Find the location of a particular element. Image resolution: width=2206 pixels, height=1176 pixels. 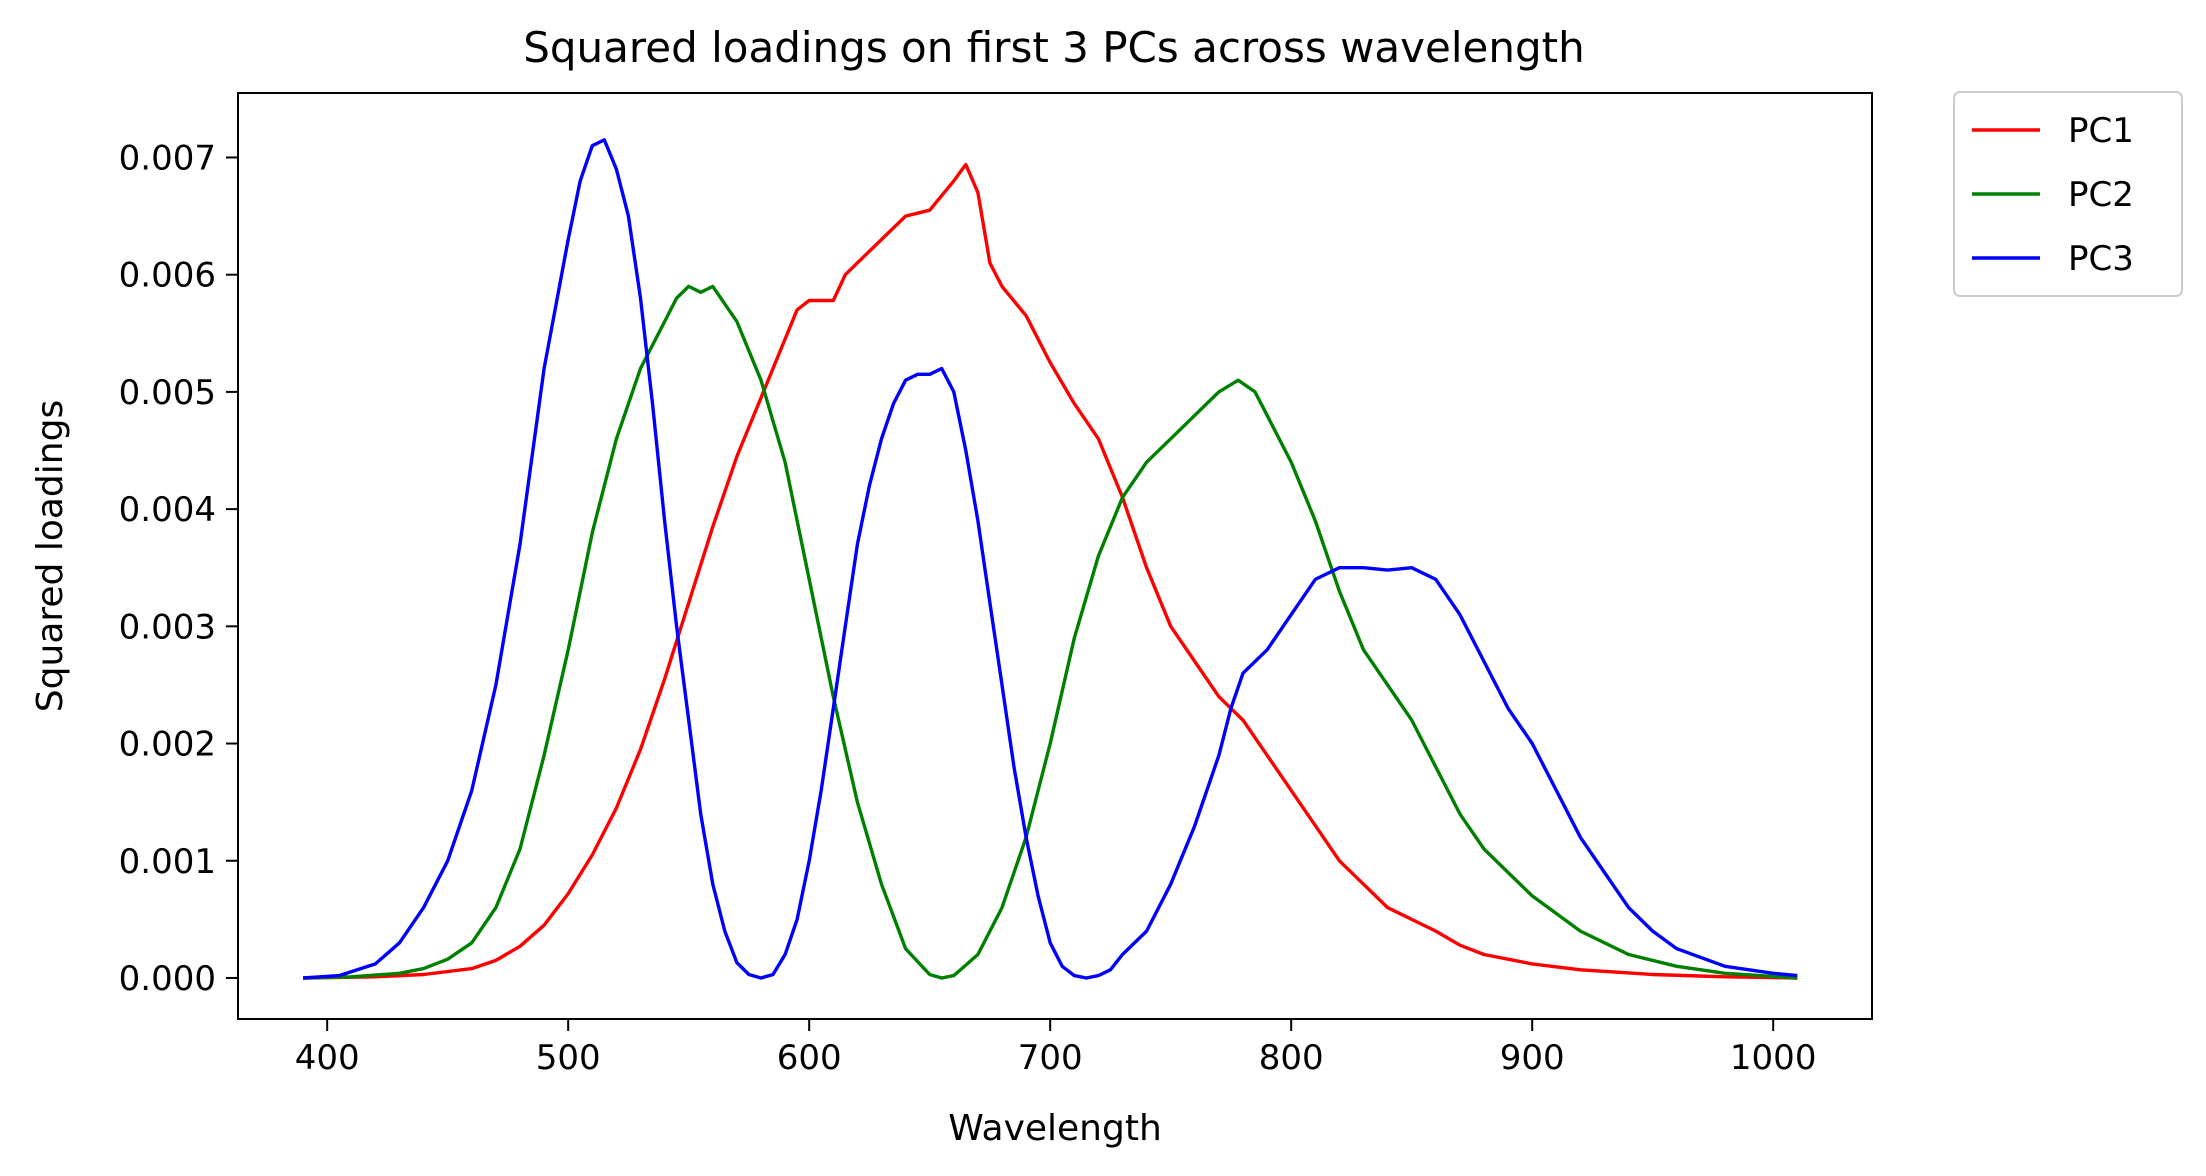

legend-label-pc2: PC2 is located at coordinates (2101, 195).